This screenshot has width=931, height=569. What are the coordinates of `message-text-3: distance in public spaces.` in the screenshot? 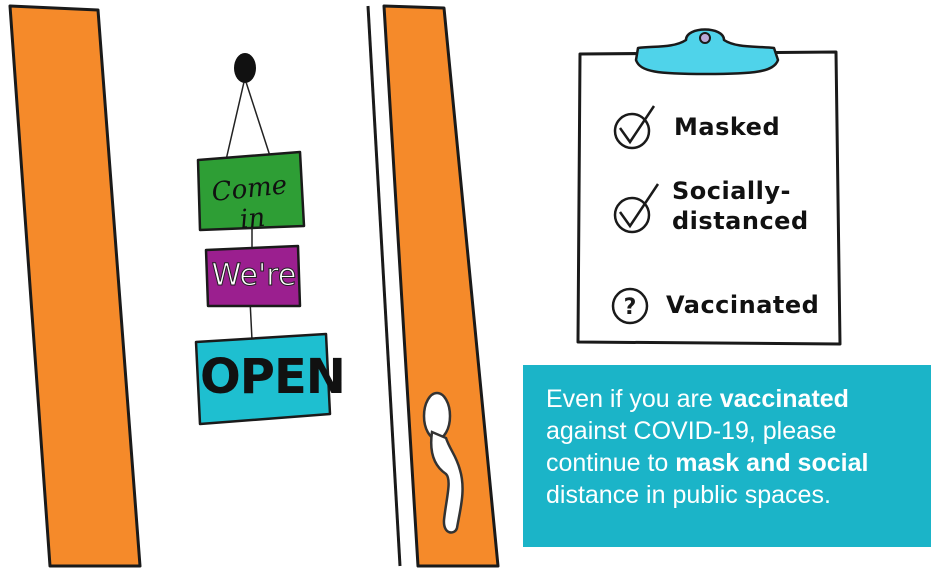 It's located at (688, 495).